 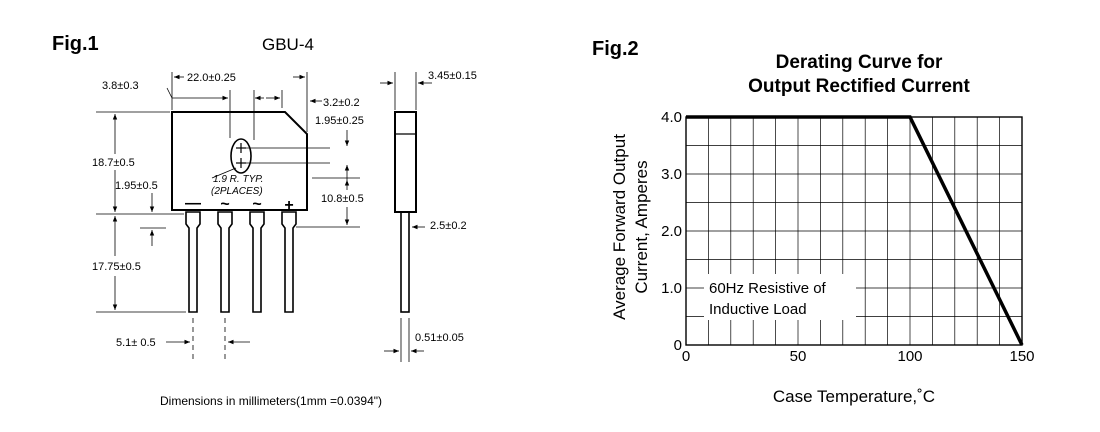 What do you see at coordinates (237, 191) in the screenshot?
I see `radius-note-2: (2PLACES)` at bounding box center [237, 191].